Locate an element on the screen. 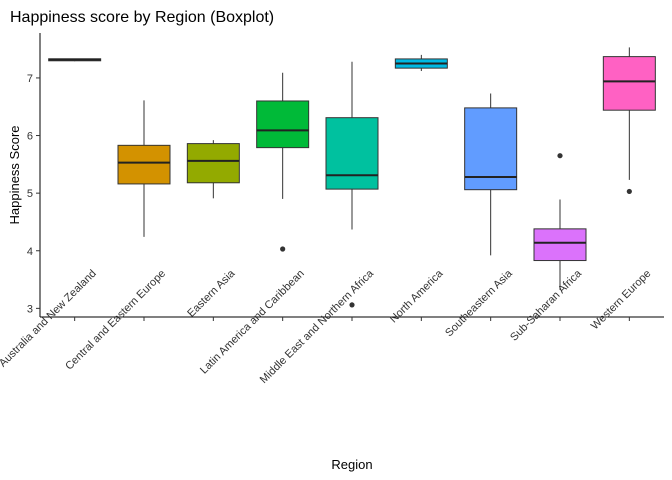  x-tick-label: Eastern Asia is located at coordinates (211, 293).